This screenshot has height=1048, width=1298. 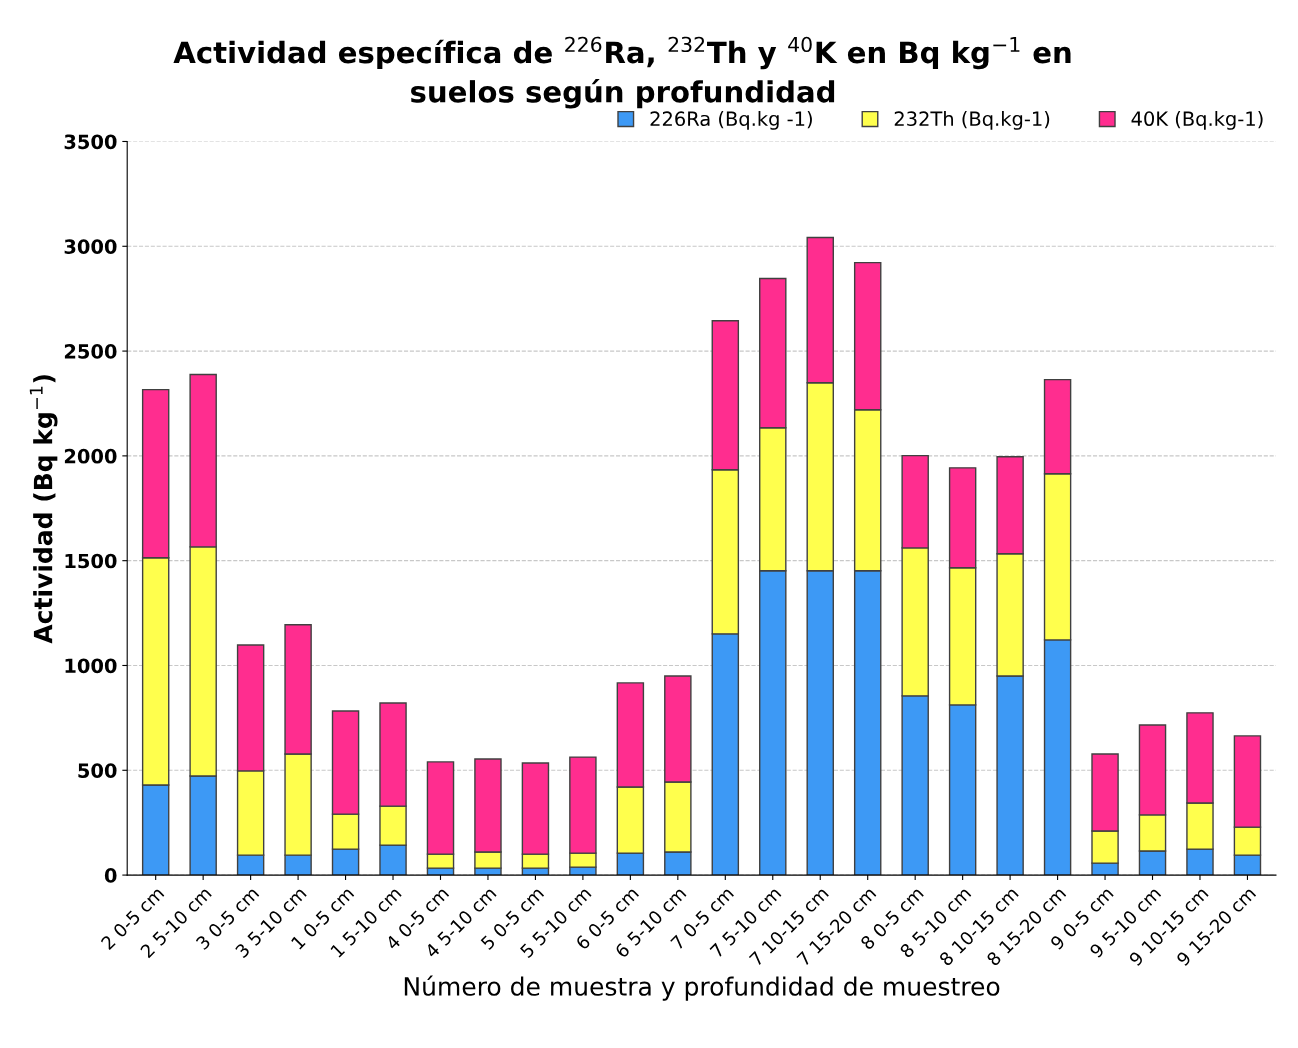 I want to click on y-tick-label: 2500, so click(x=90, y=351).